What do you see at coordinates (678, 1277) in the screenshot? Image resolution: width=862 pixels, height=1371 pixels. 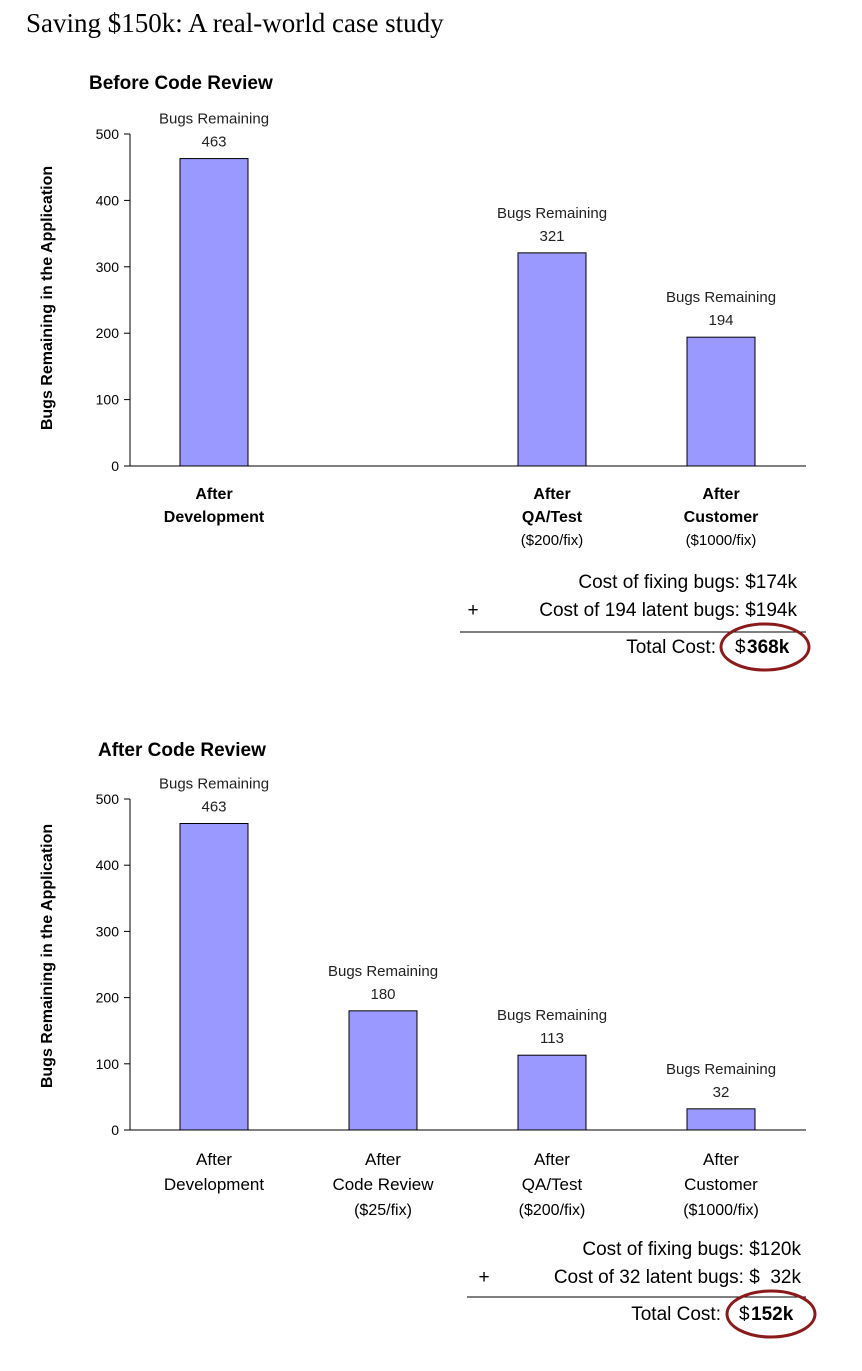 I see `cost-latent-line: Cost of 32 latent bugs: $ 32k` at bounding box center [678, 1277].